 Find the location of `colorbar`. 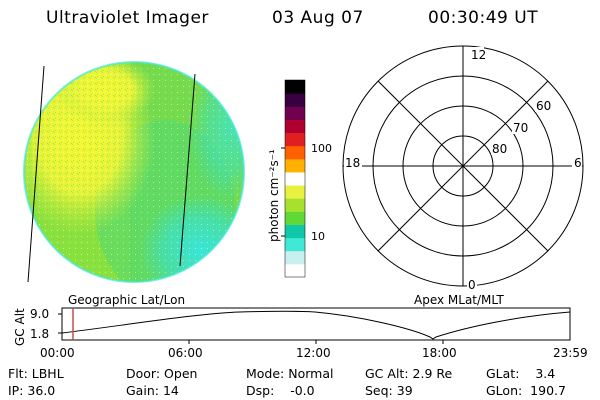

colorbar is located at coordinates (295, 179).